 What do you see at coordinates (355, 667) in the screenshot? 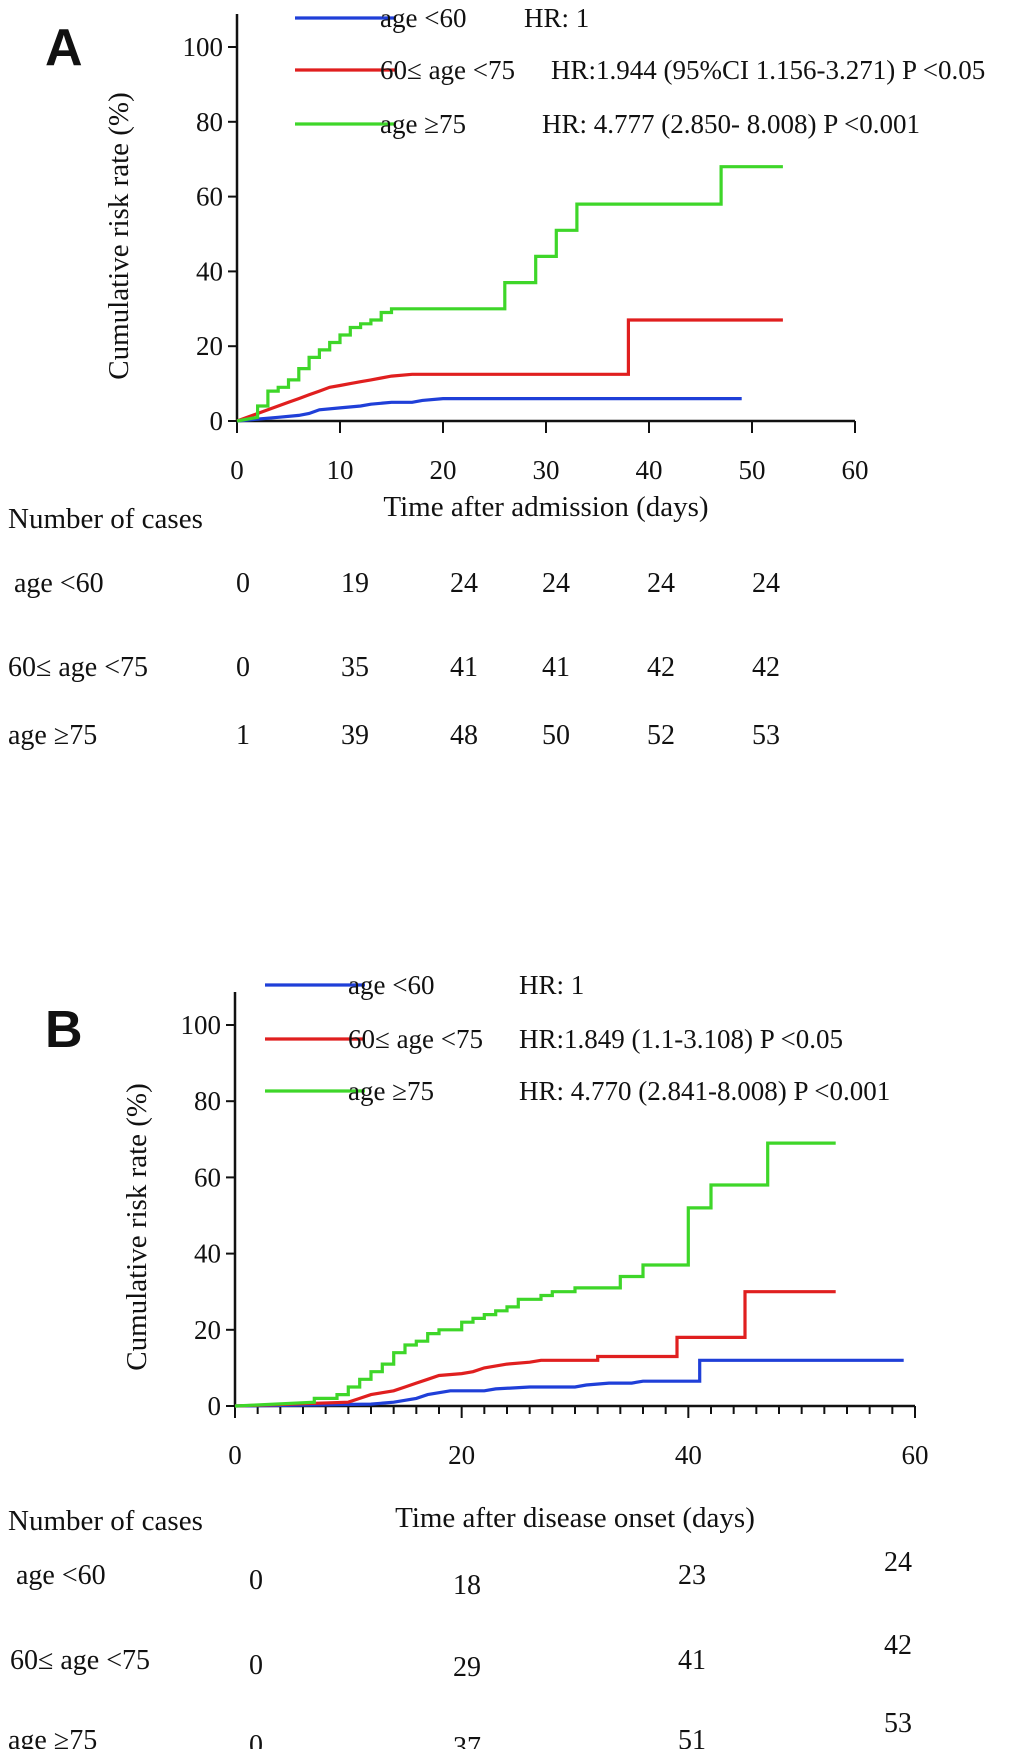
I see `risk-table-cell: 35` at bounding box center [355, 667].